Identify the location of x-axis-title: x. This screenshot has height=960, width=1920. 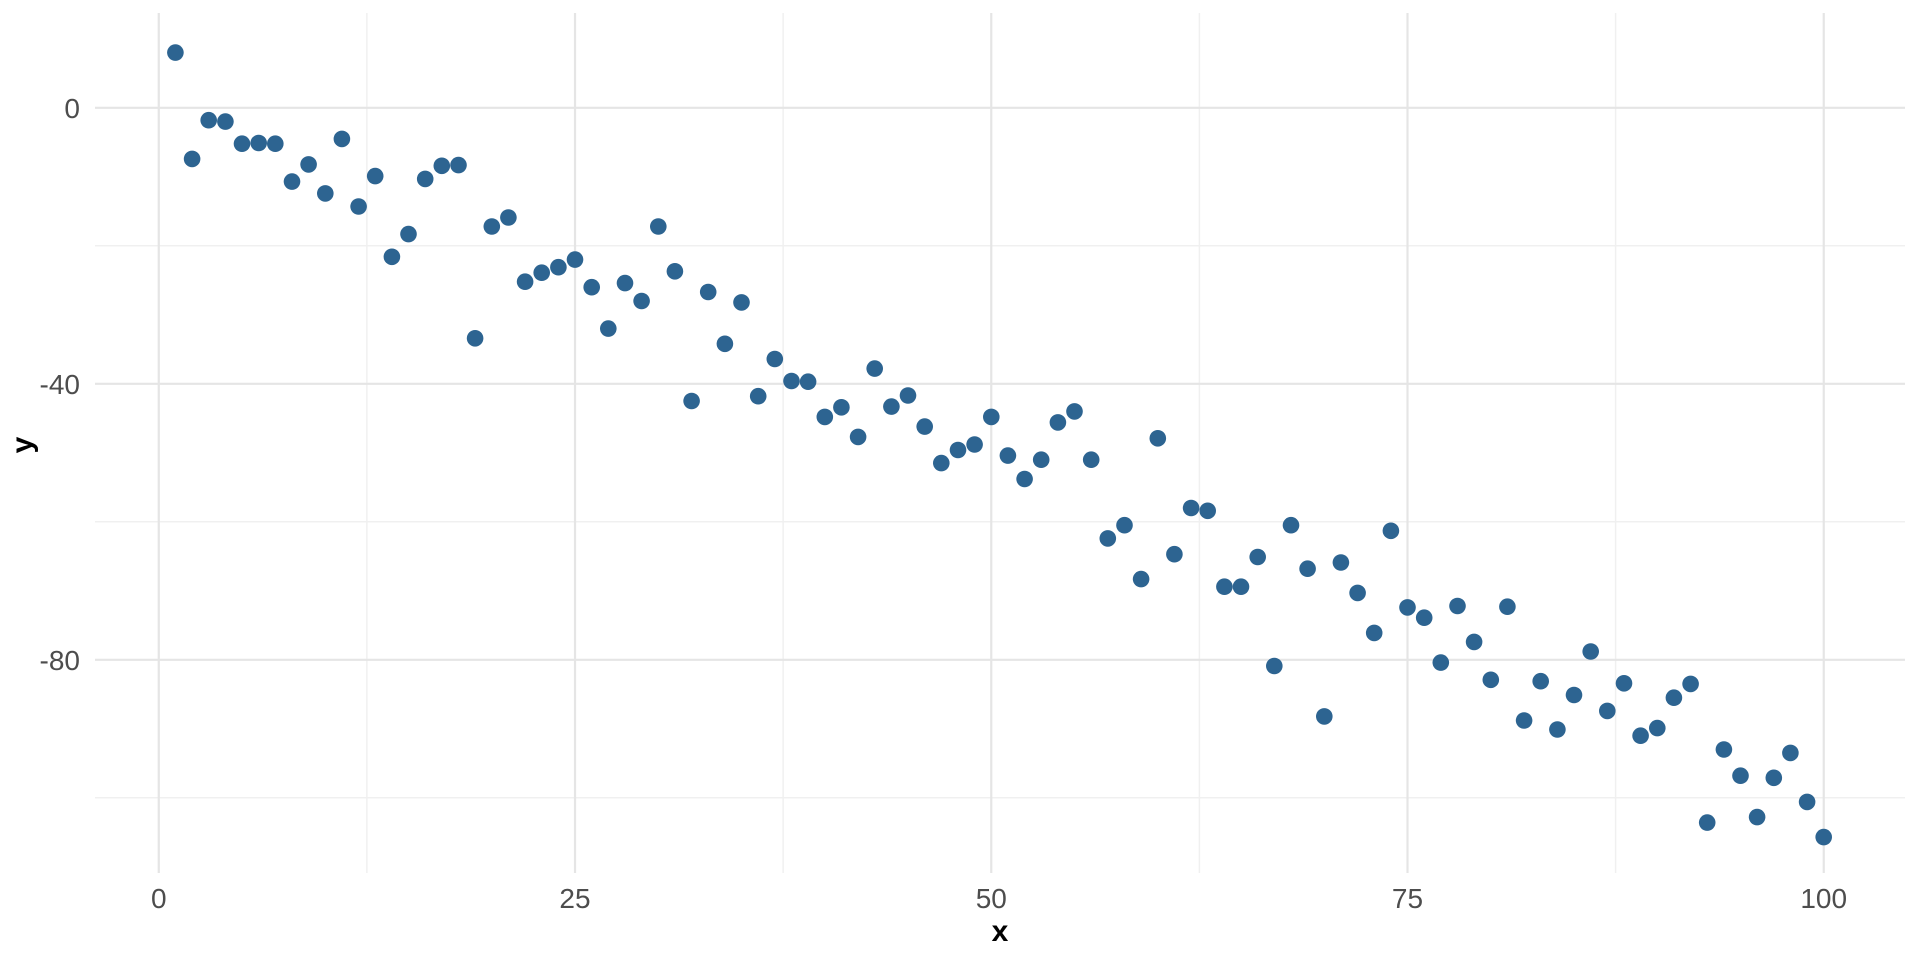
(1000, 931).